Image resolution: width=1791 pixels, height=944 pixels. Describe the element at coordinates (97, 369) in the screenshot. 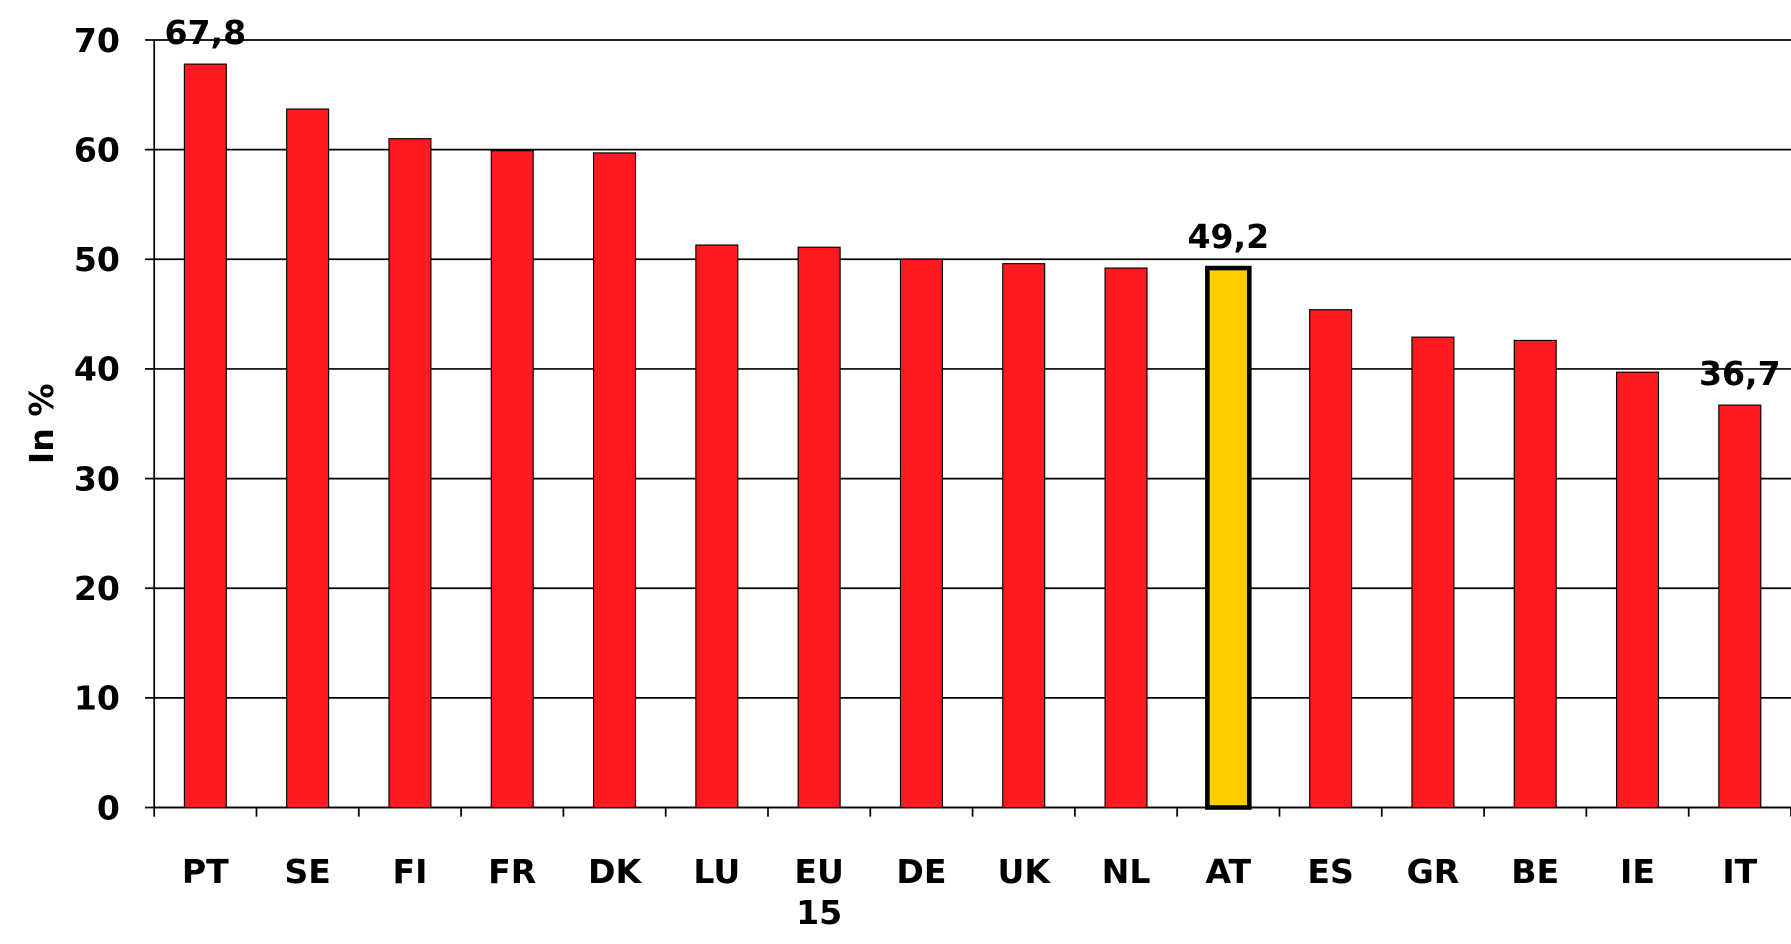

I see `y-tick-label: 40` at that location.